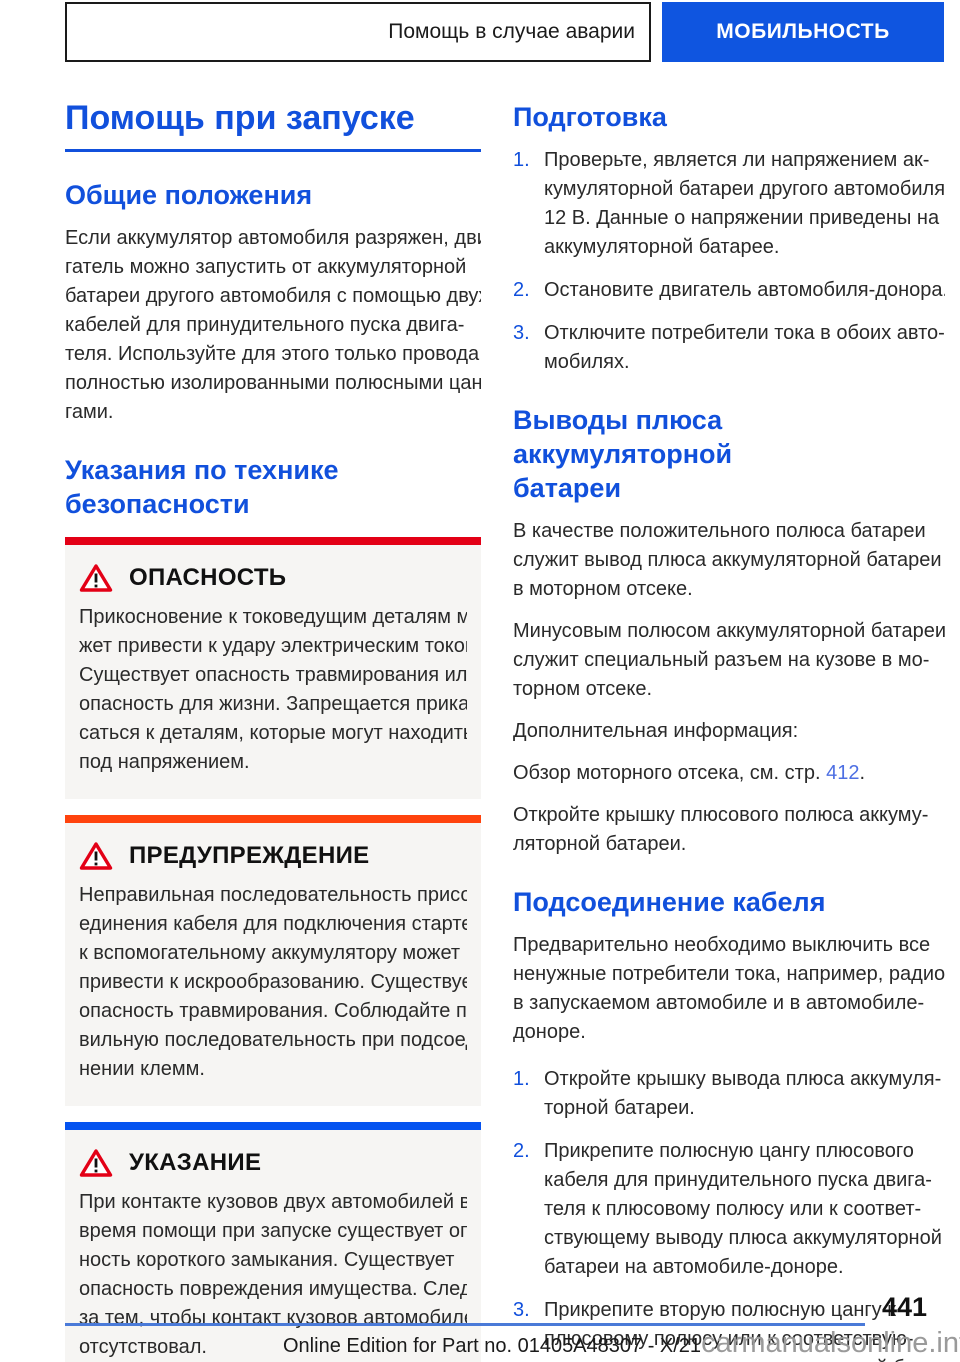  What do you see at coordinates (202, 487) in the screenshot?
I see `heading-safety: Указания по технике безопасности` at bounding box center [202, 487].